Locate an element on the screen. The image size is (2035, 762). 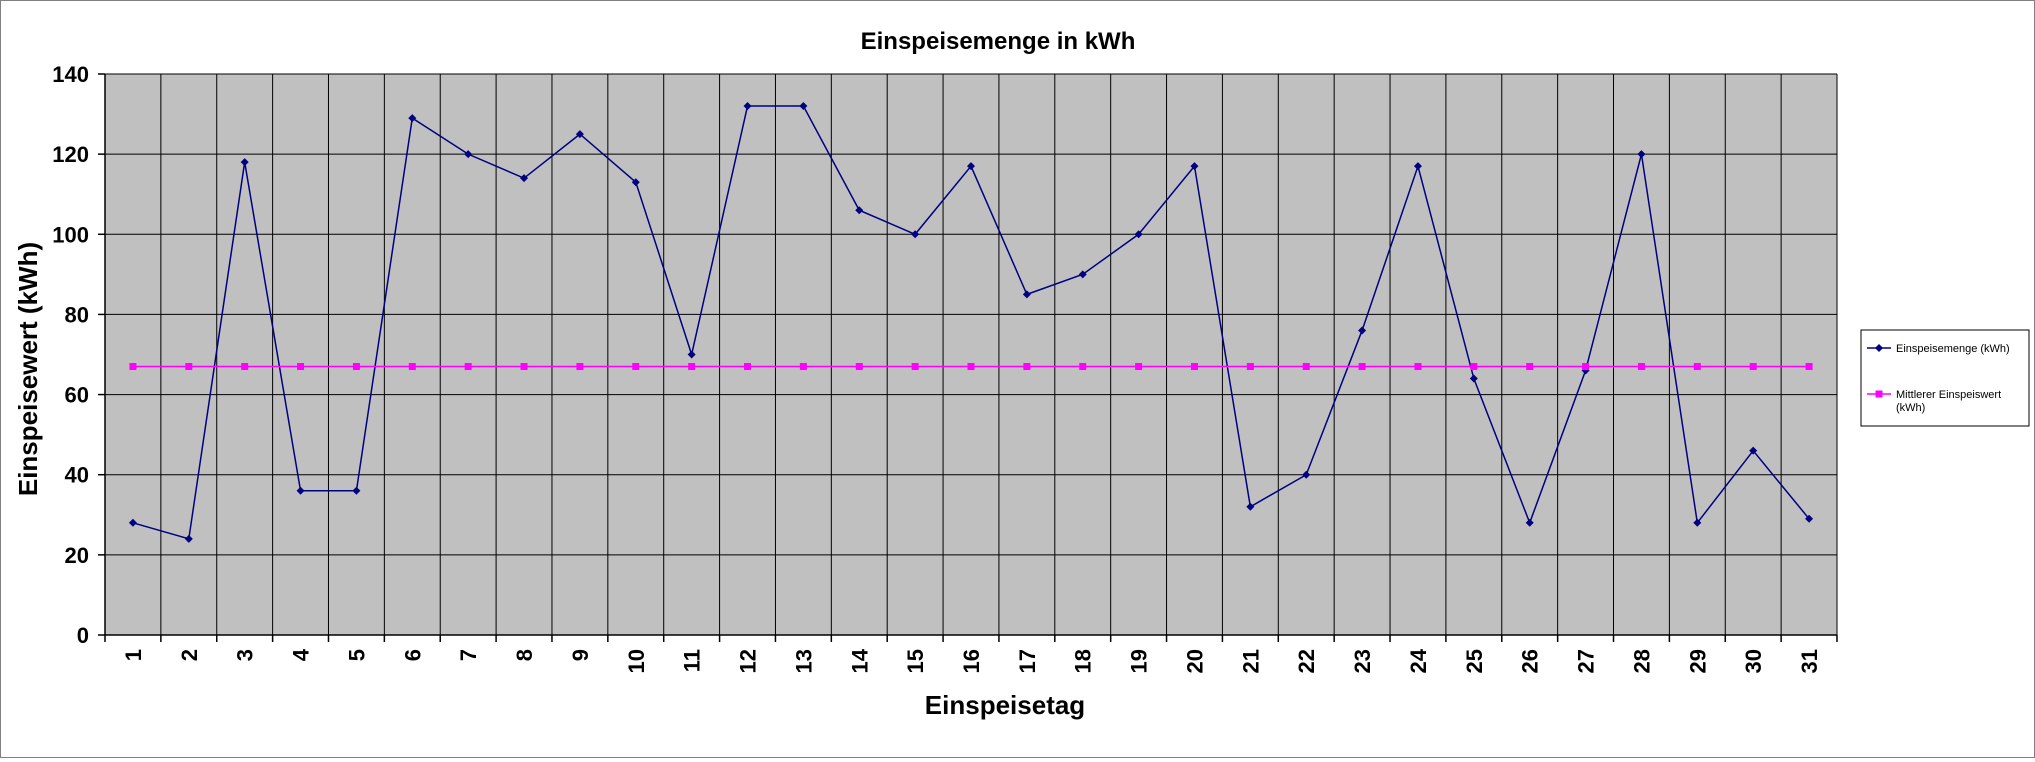
x-tick-label: 18 is located at coordinates (1083, 661).